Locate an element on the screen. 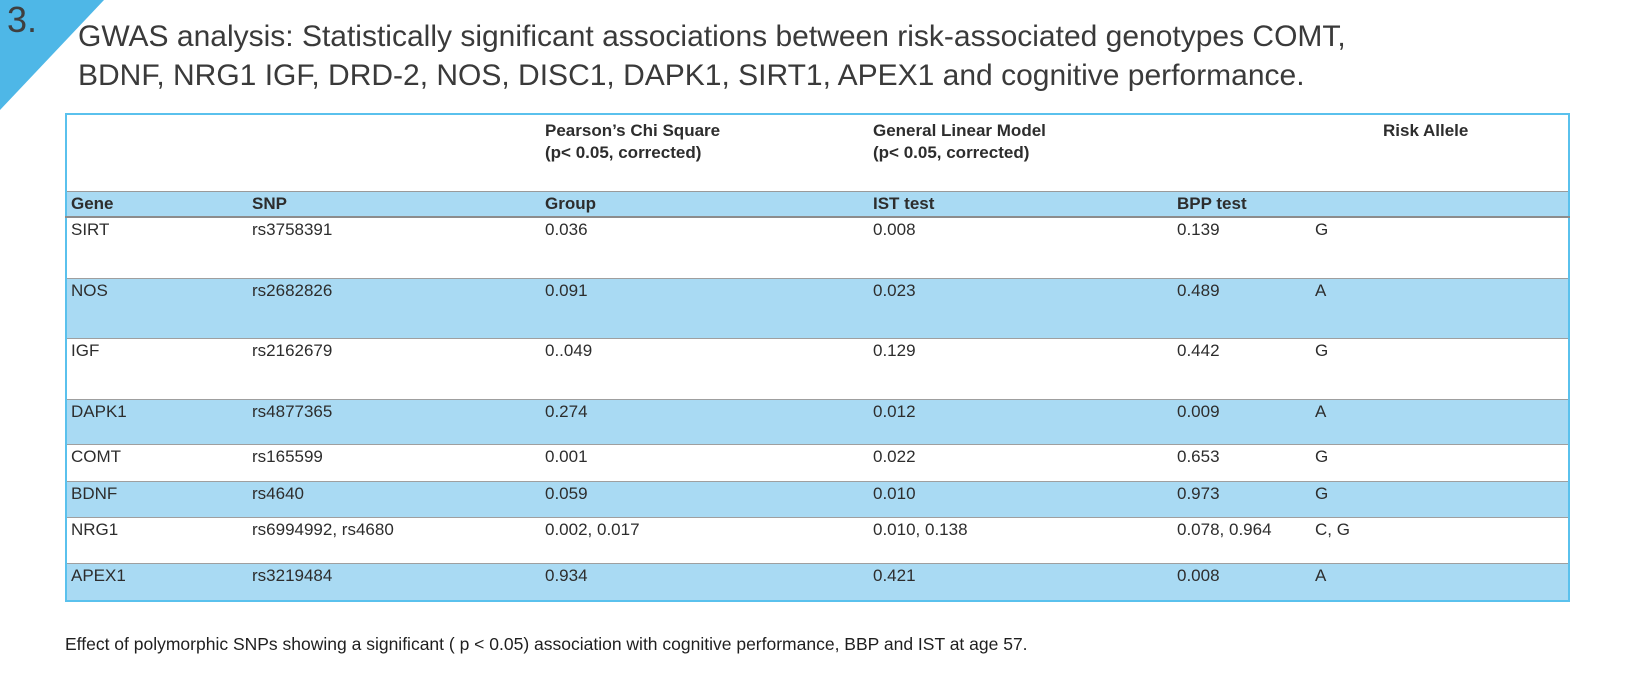 The image size is (1638, 694). cell-snp: rs2162679 is located at coordinates (292, 350).